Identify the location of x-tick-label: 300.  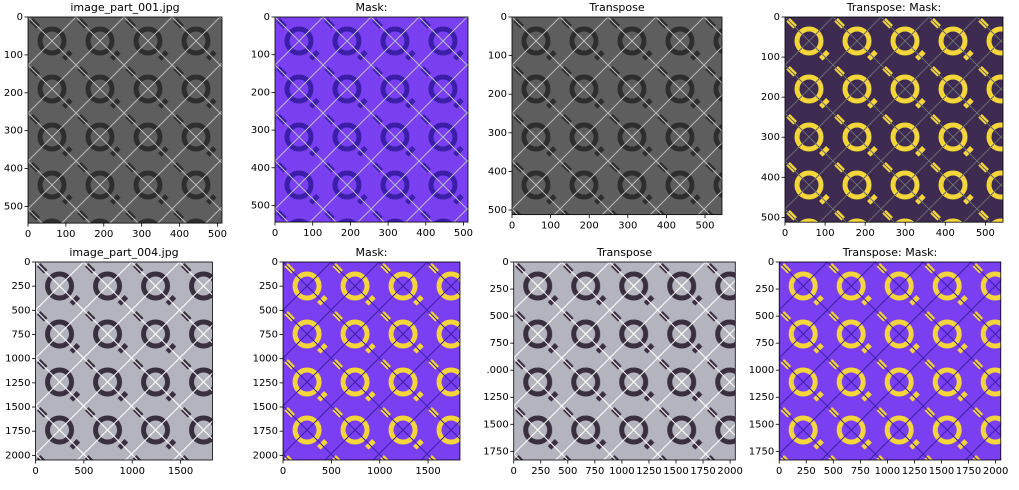
(905, 233).